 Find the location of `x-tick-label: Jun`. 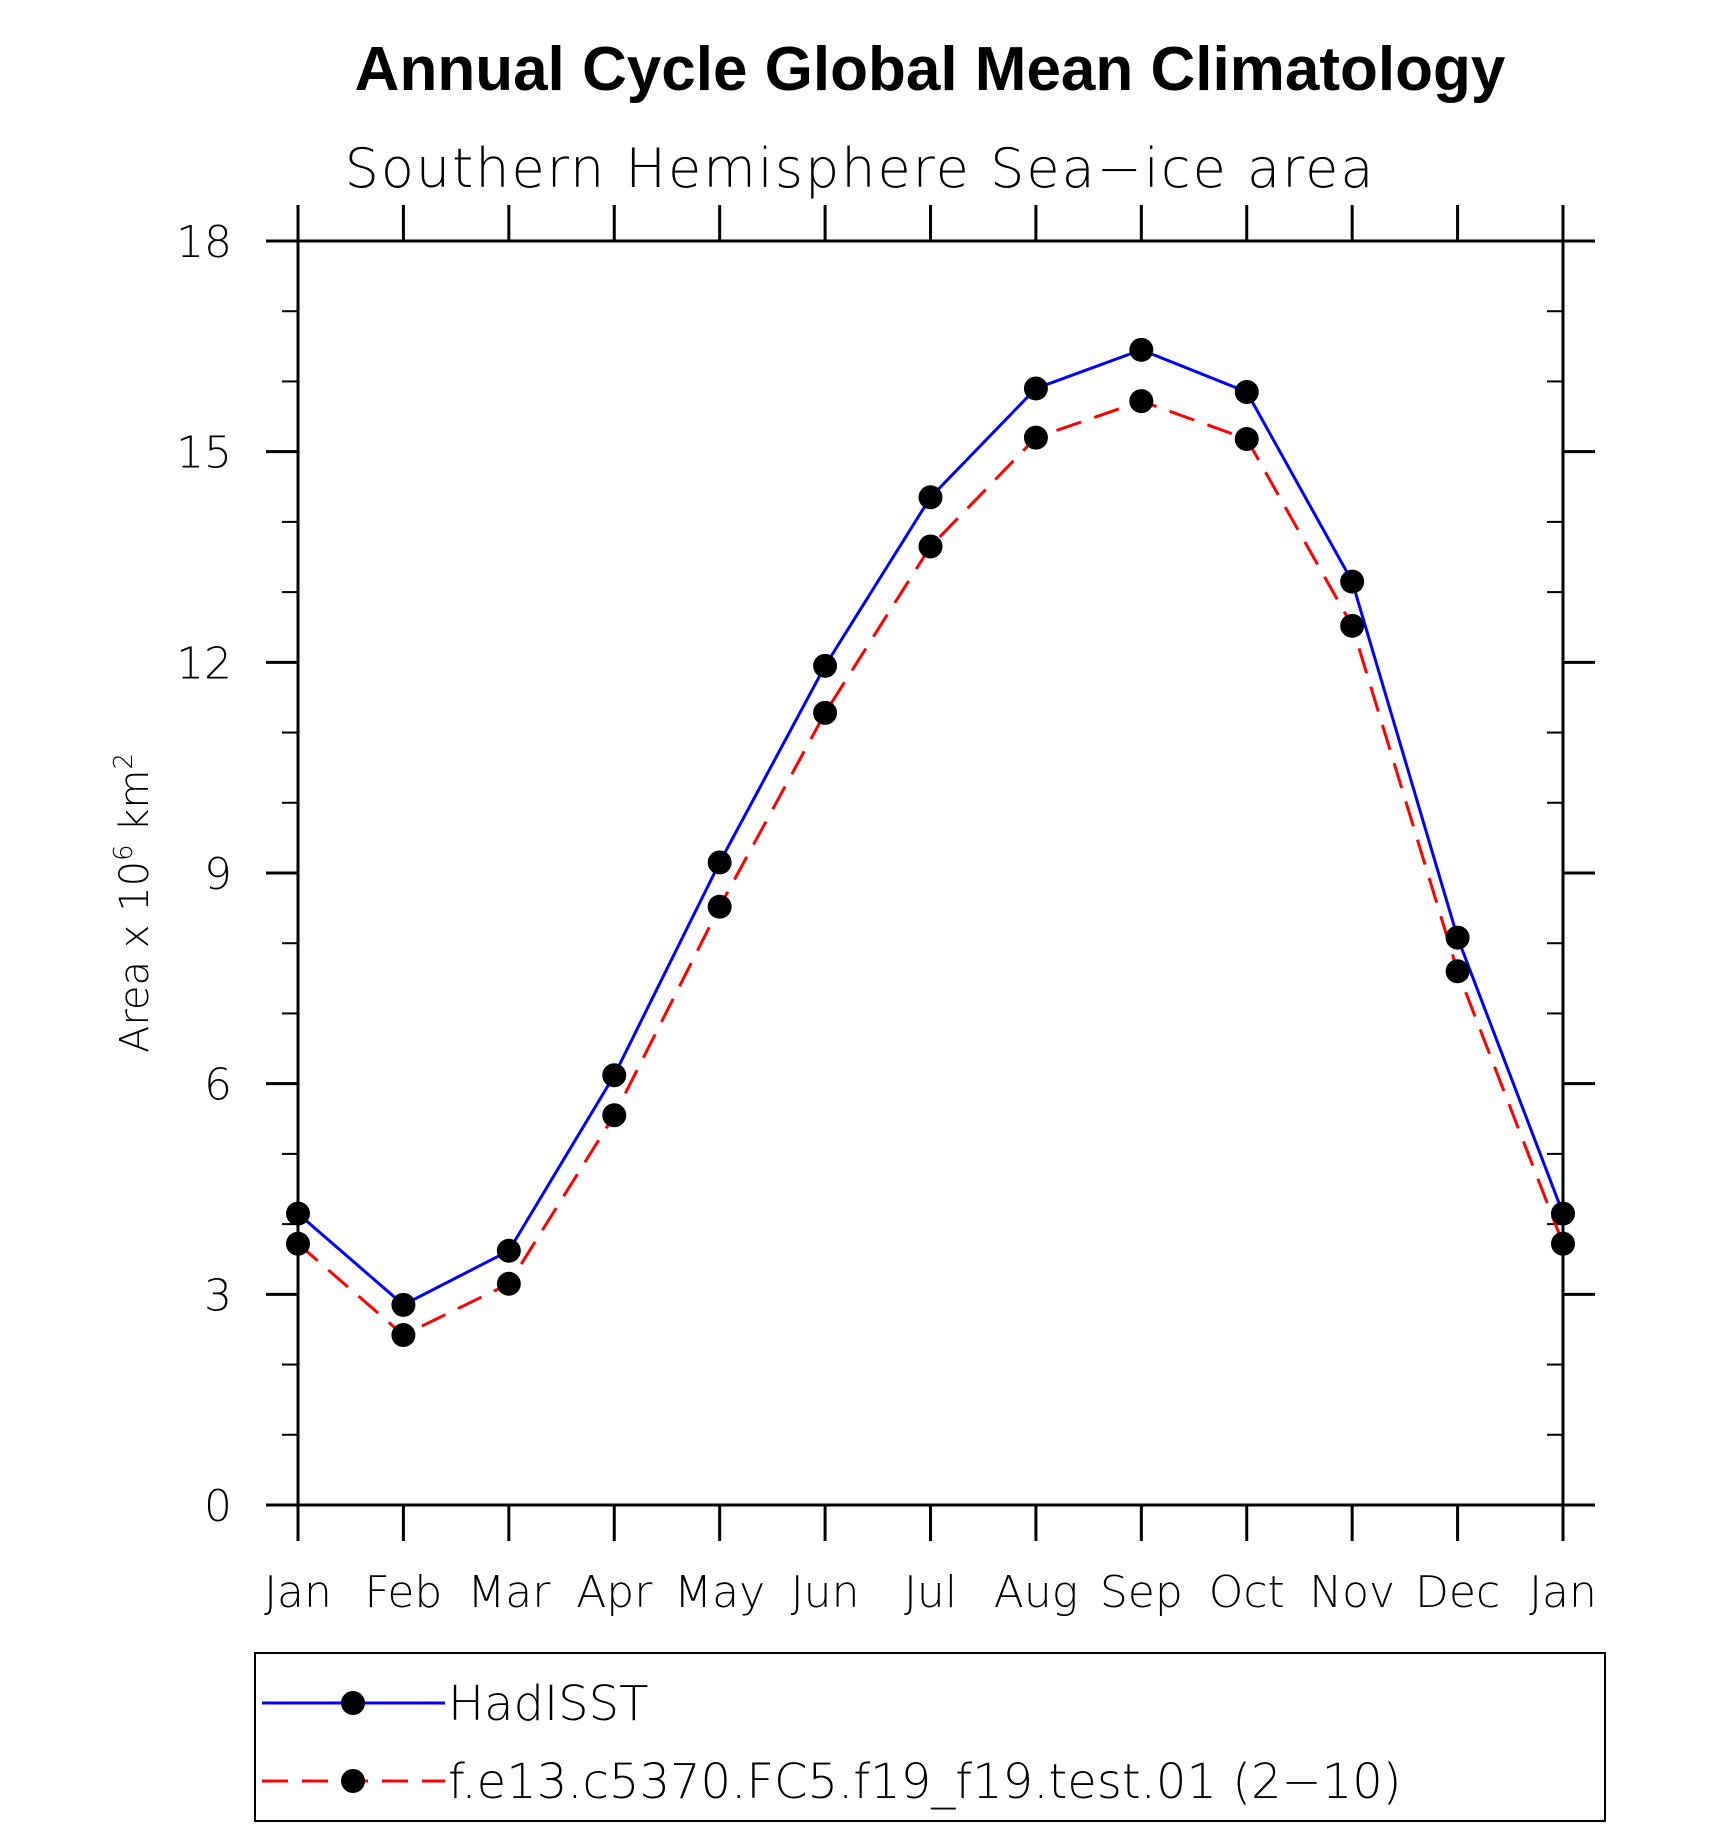

x-tick-label: Jun is located at coordinates (825, 1592).